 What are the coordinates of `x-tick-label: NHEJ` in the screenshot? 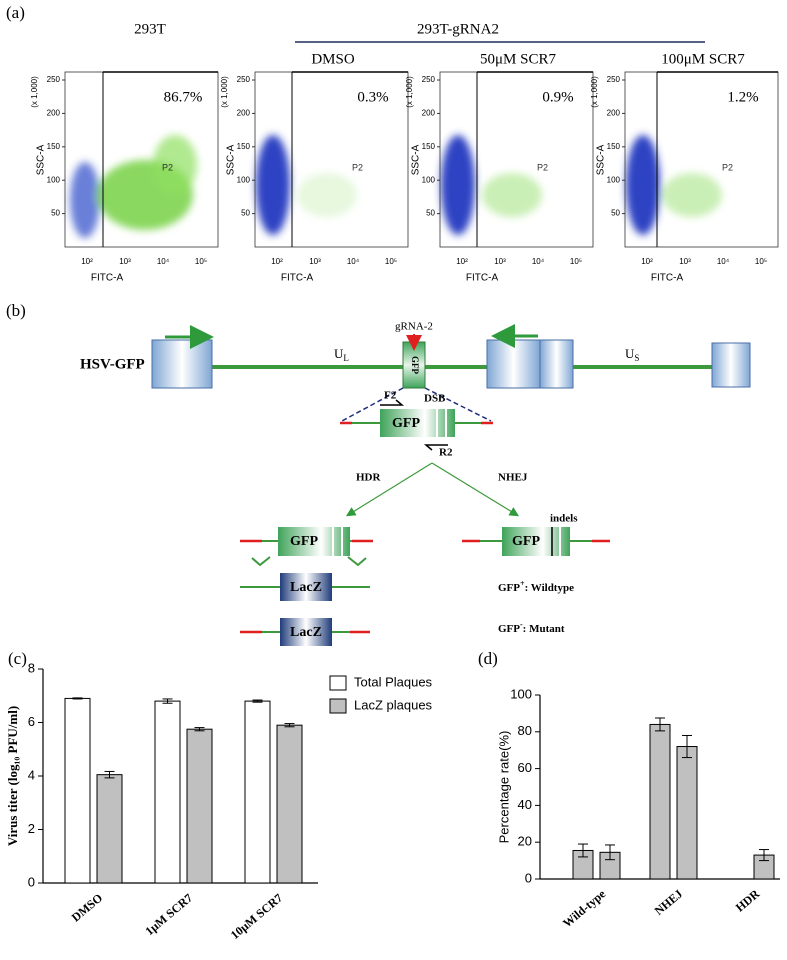 It's located at (669, 902).